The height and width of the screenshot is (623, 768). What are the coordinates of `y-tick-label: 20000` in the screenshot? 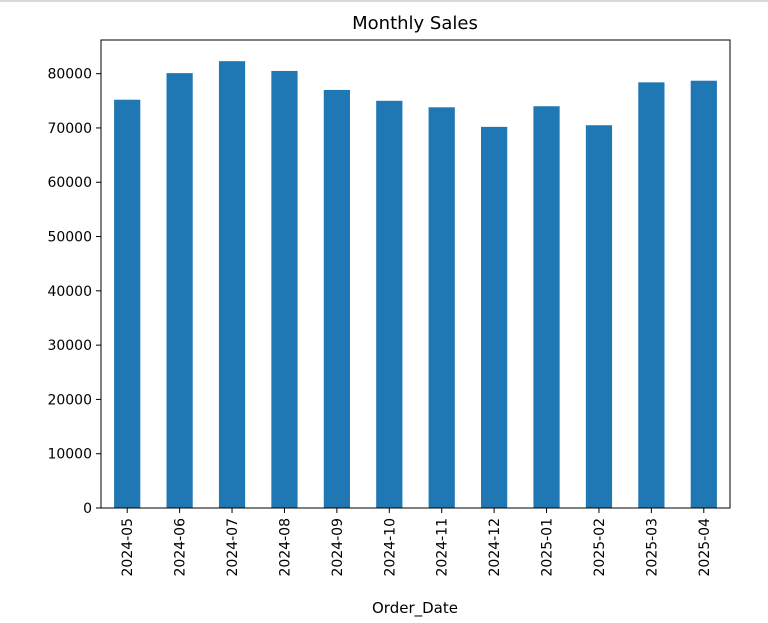 It's located at (69, 400).